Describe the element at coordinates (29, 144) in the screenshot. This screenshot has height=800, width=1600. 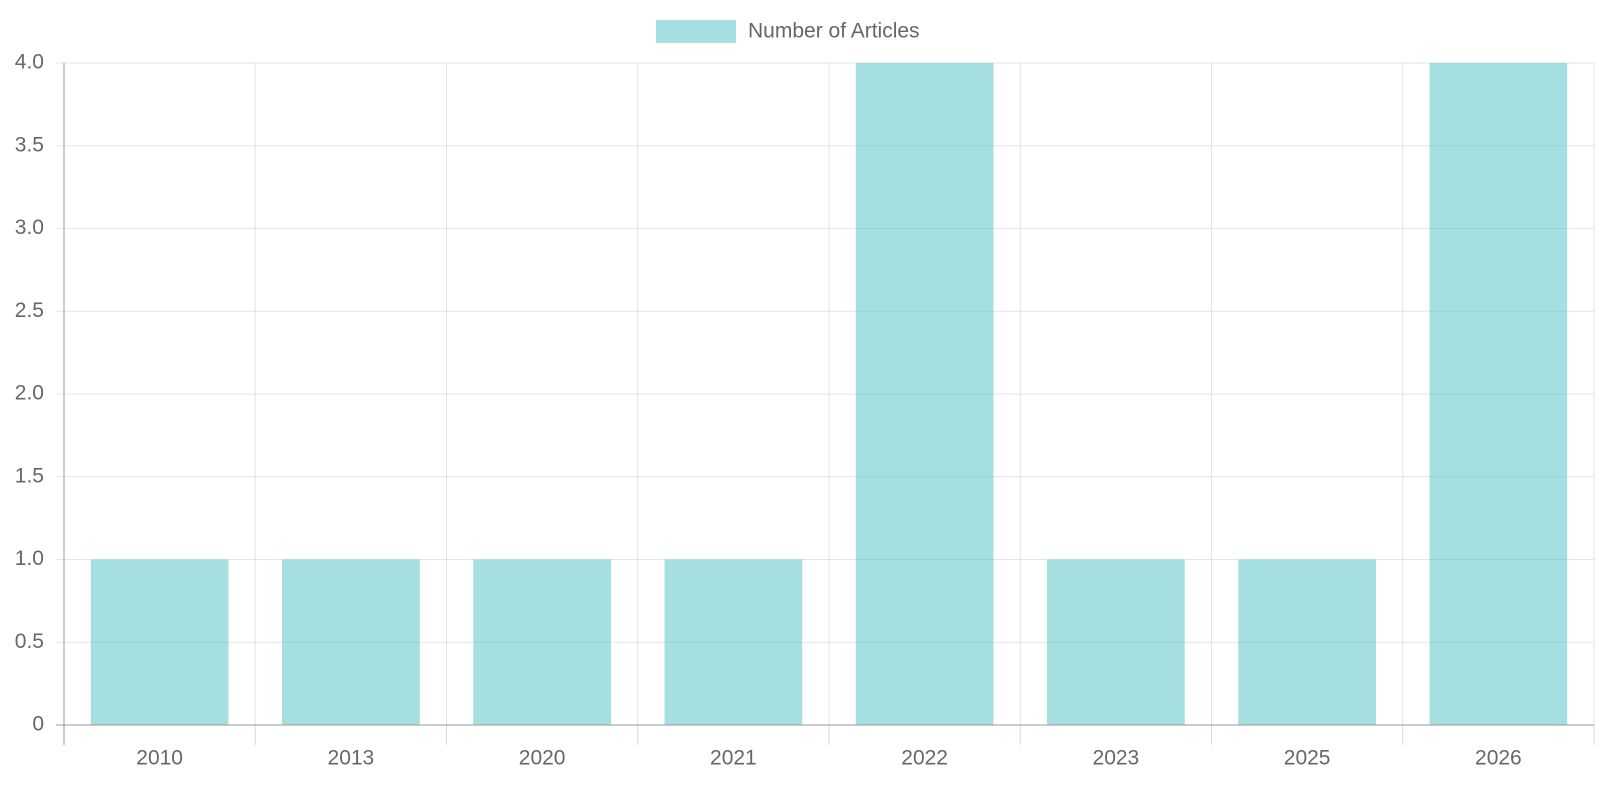
I see `y-tick-label: 3.5` at that location.